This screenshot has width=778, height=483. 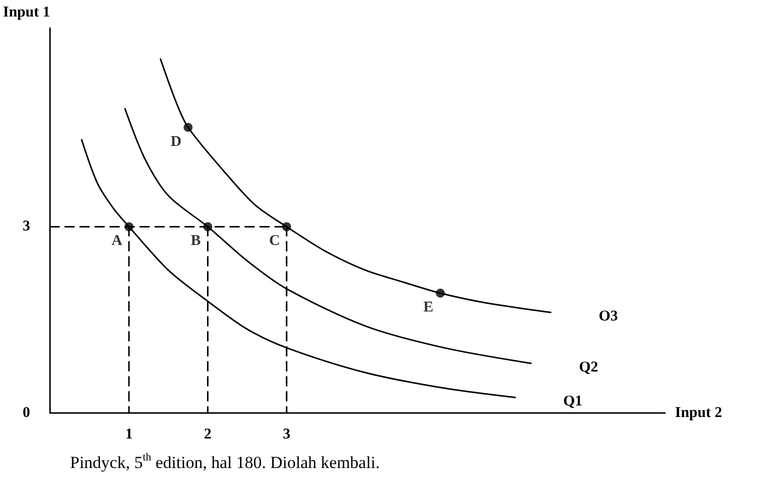 What do you see at coordinates (698, 413) in the screenshot?
I see `x-axis-title: Input 2` at bounding box center [698, 413].